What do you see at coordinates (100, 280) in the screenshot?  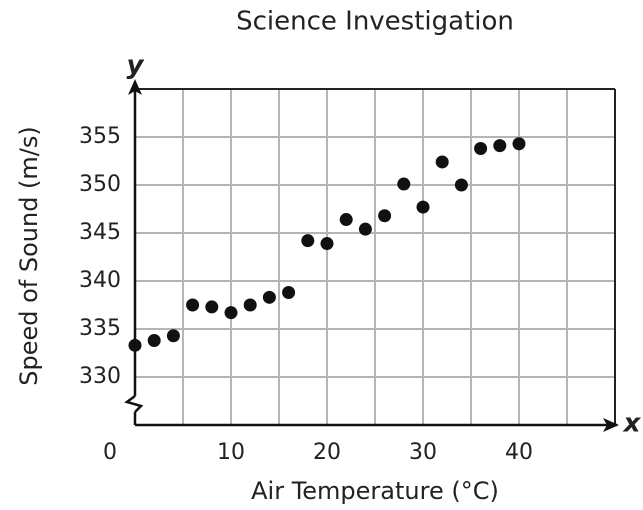 I see `y-tick-label: 340` at bounding box center [100, 280].